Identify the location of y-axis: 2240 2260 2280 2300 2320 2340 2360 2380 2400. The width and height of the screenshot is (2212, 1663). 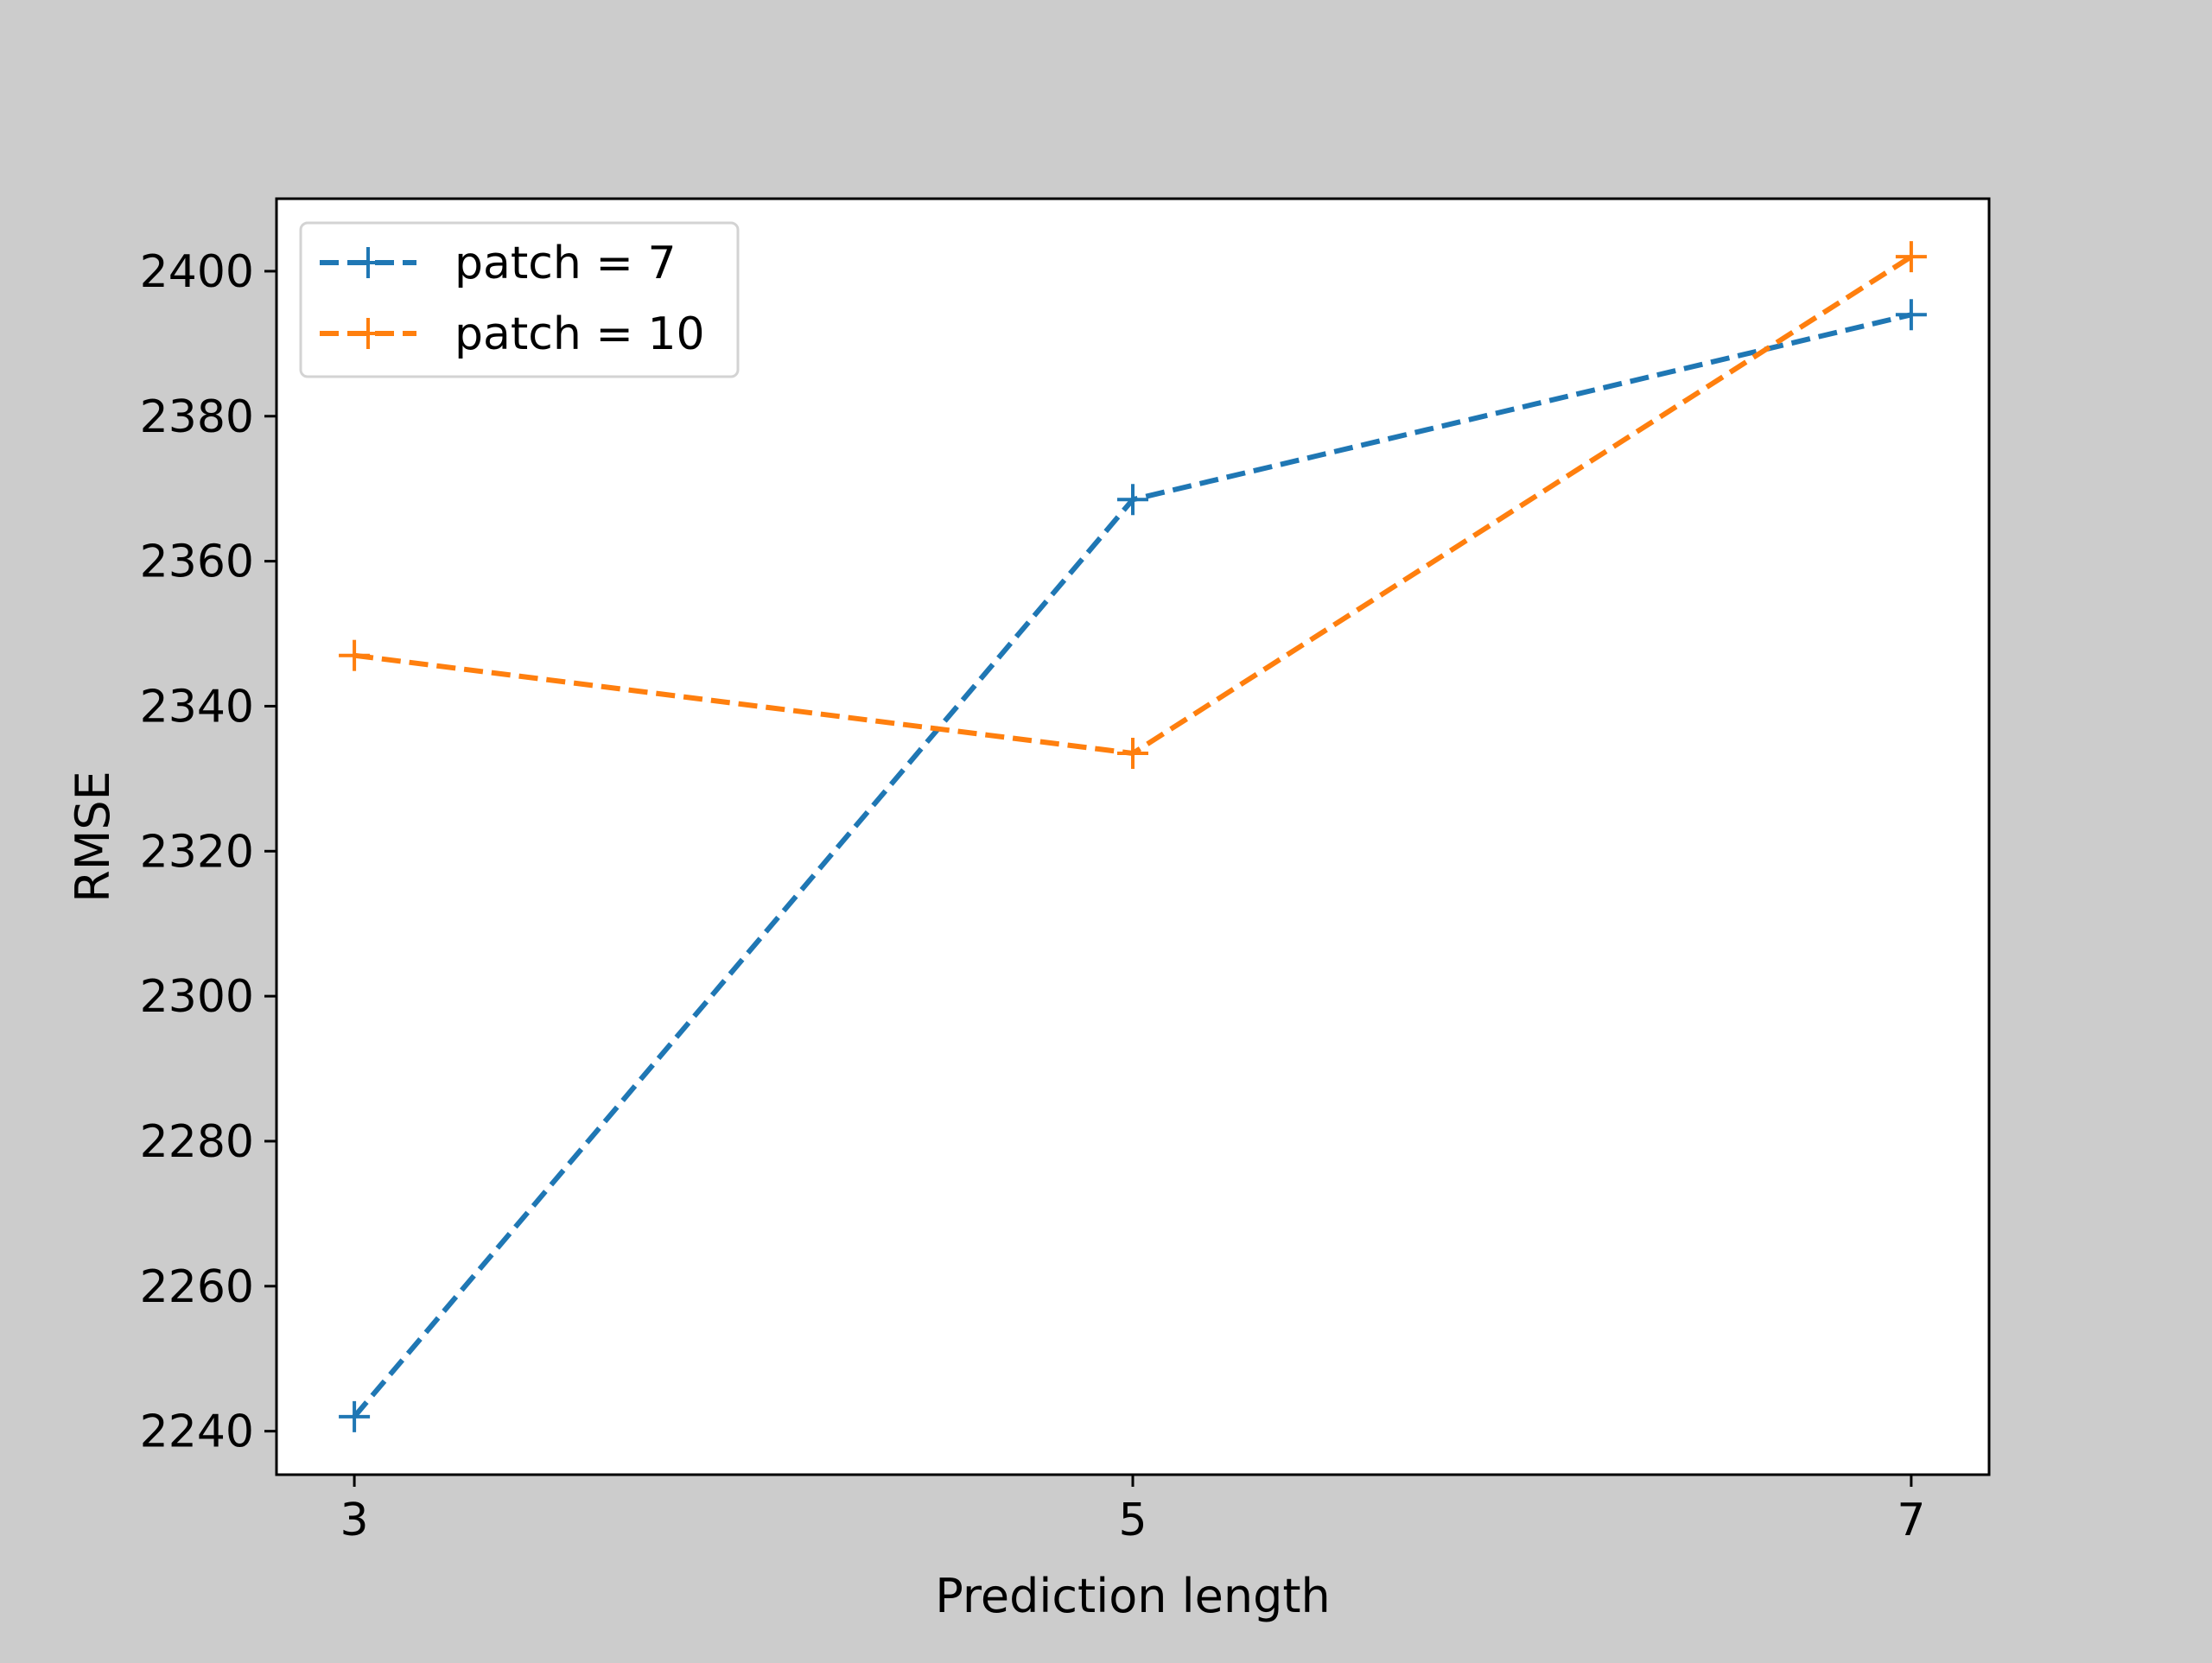
(208, 852).